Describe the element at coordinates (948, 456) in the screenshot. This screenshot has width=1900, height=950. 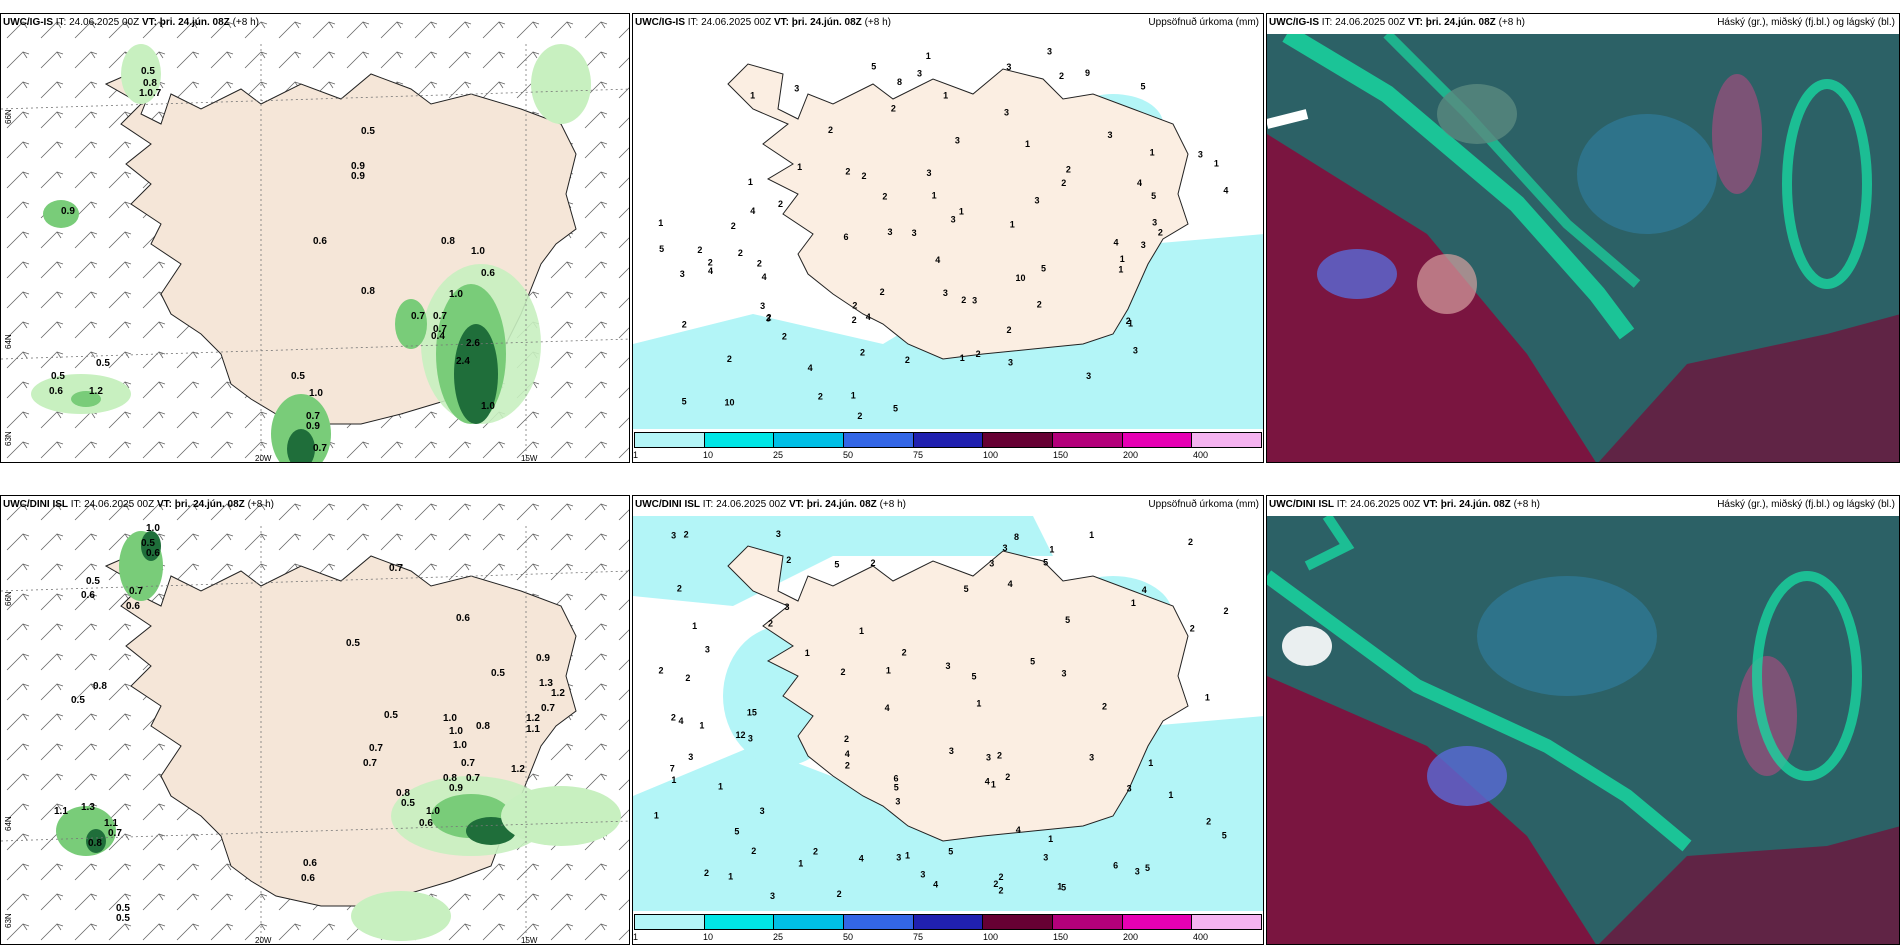
I see `colorbar-labels: 1 10 25 50 75 100 150 200 400` at that location.